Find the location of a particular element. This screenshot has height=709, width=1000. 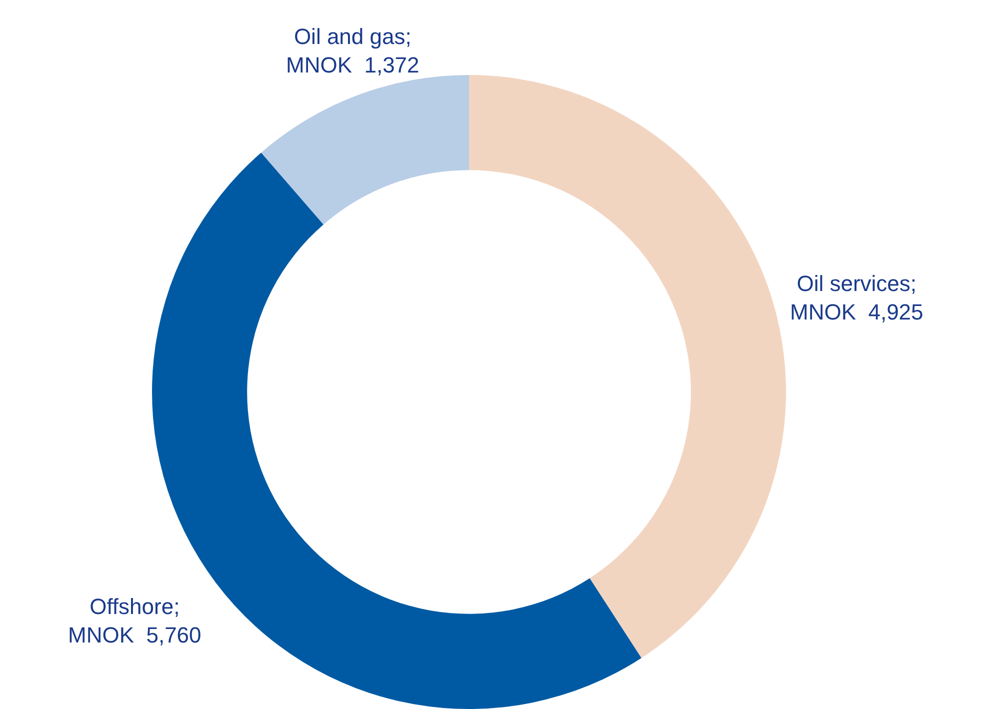

slice-label: Offshore; MNOK 5,760 is located at coordinates (135, 621).